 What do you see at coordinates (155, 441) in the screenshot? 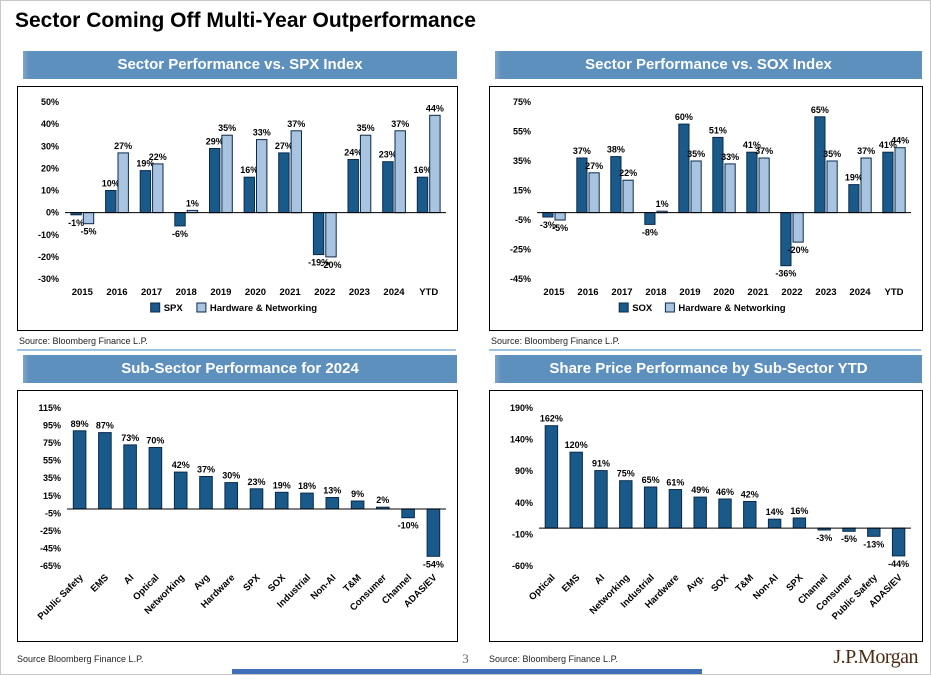
I see `value-label: 70%` at bounding box center [155, 441].